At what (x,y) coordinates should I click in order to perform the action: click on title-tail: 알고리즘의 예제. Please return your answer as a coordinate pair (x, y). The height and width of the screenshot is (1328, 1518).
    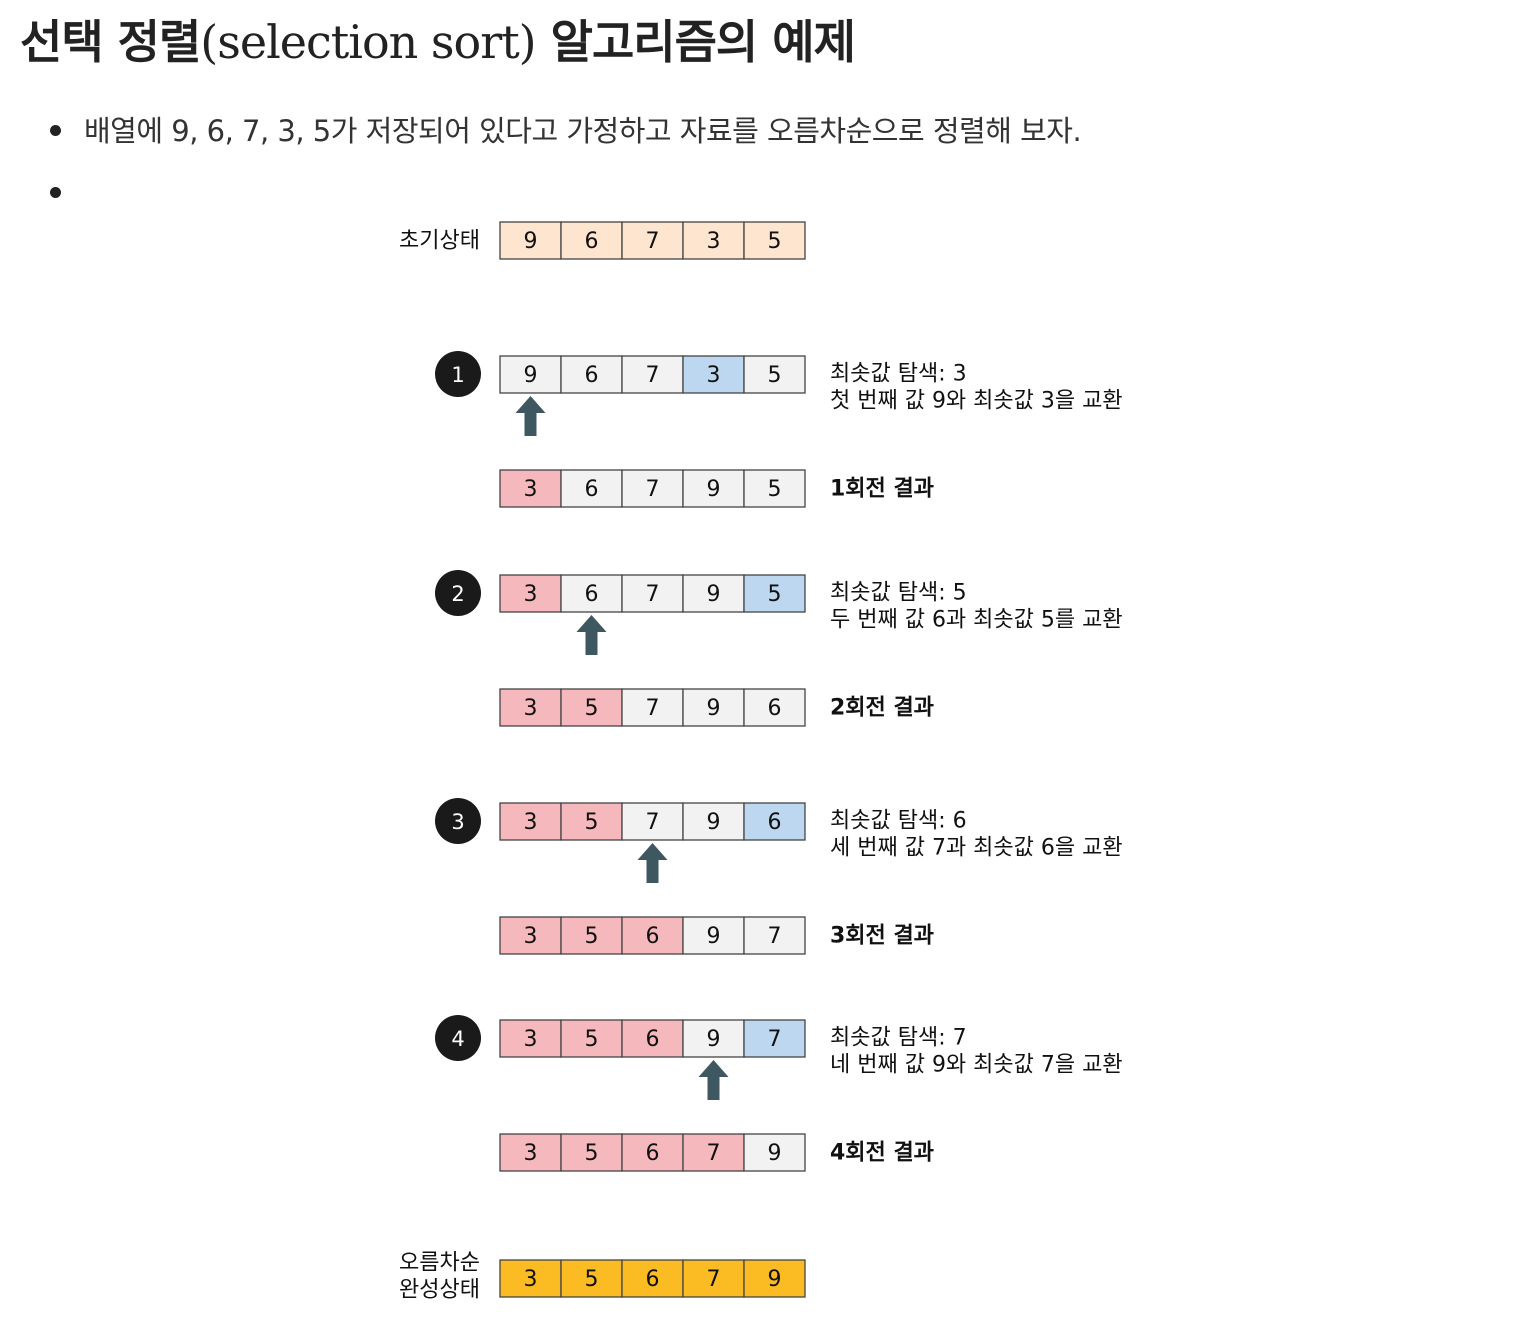
    Looking at the image, I should click on (703, 42).